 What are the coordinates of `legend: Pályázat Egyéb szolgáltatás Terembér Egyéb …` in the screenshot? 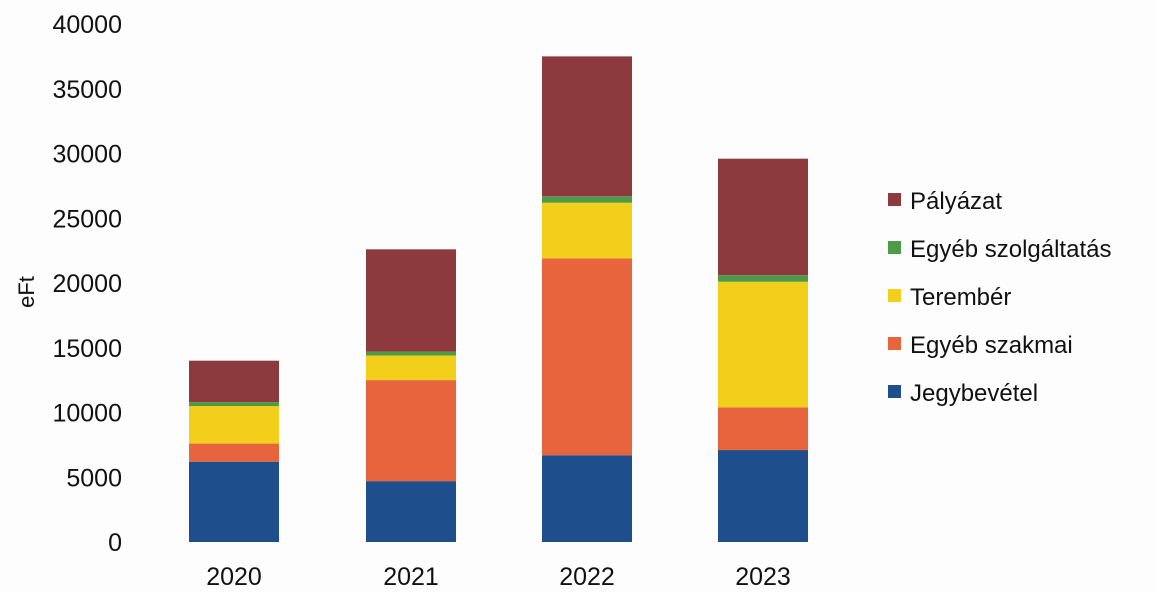 It's located at (999, 297).